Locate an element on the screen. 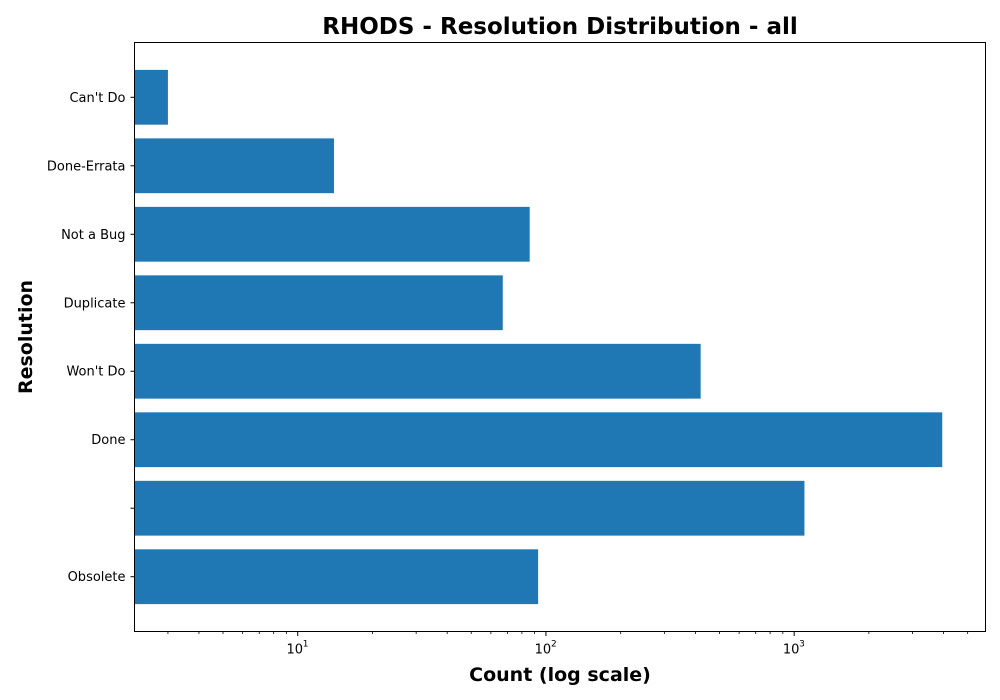 The width and height of the screenshot is (1000, 700). x-tick-label-0: 10 is located at coordinates (294, 650).